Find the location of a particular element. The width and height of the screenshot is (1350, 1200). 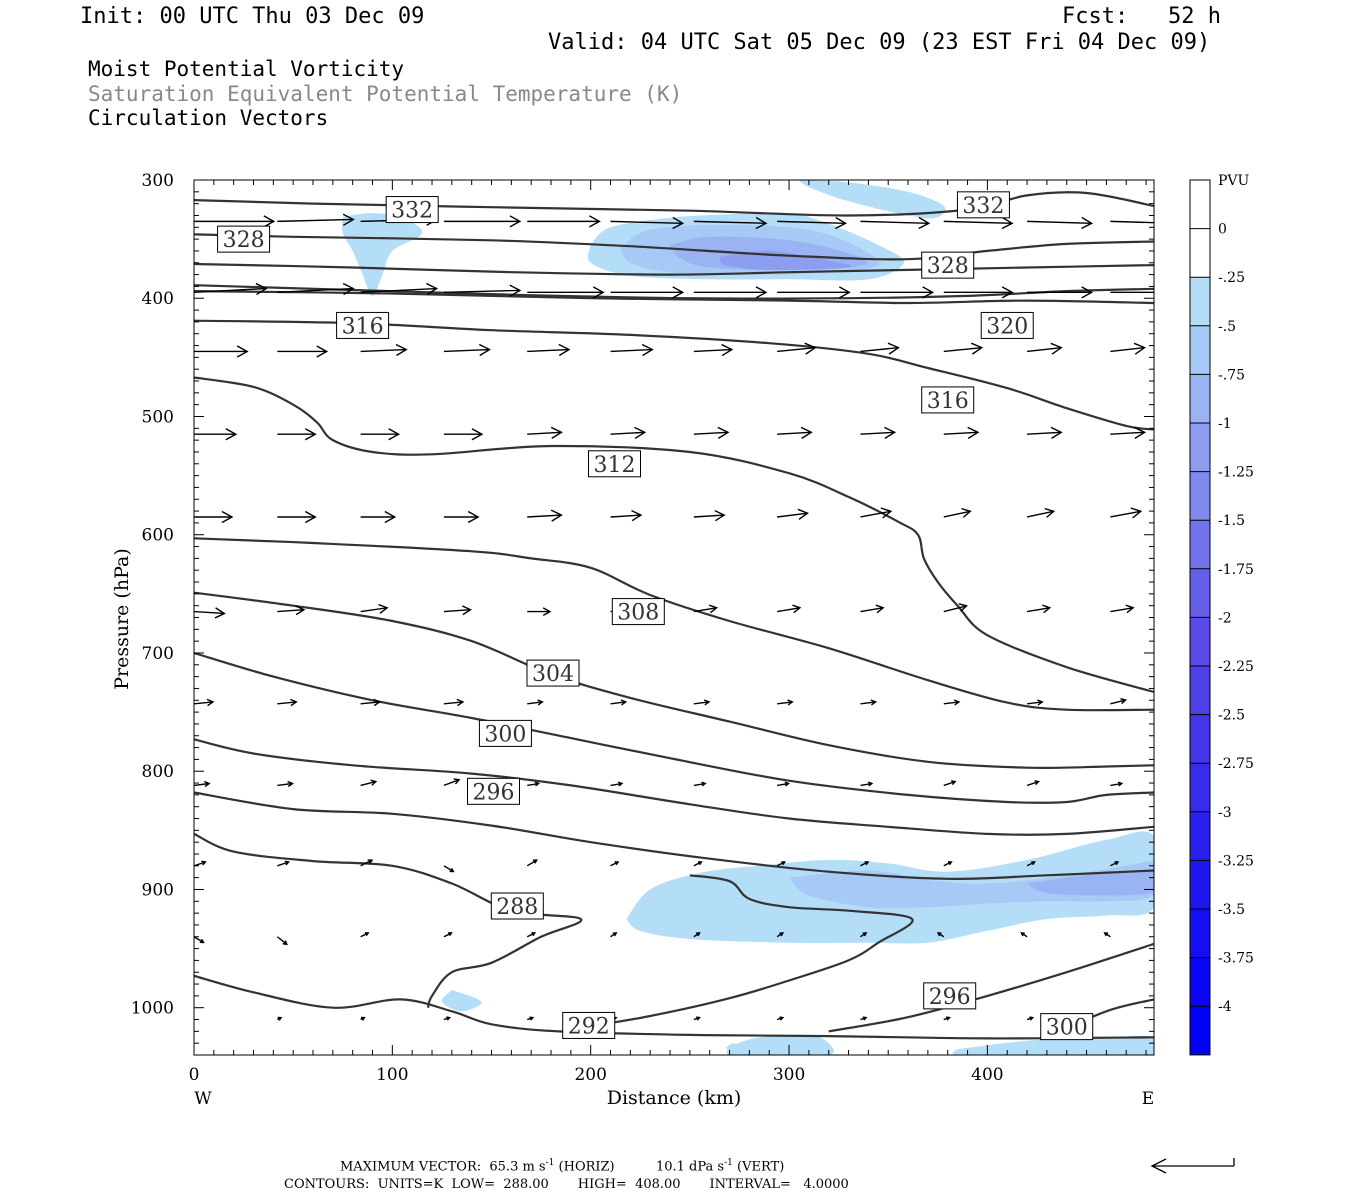

contour-label: 316 is located at coordinates (948, 400).